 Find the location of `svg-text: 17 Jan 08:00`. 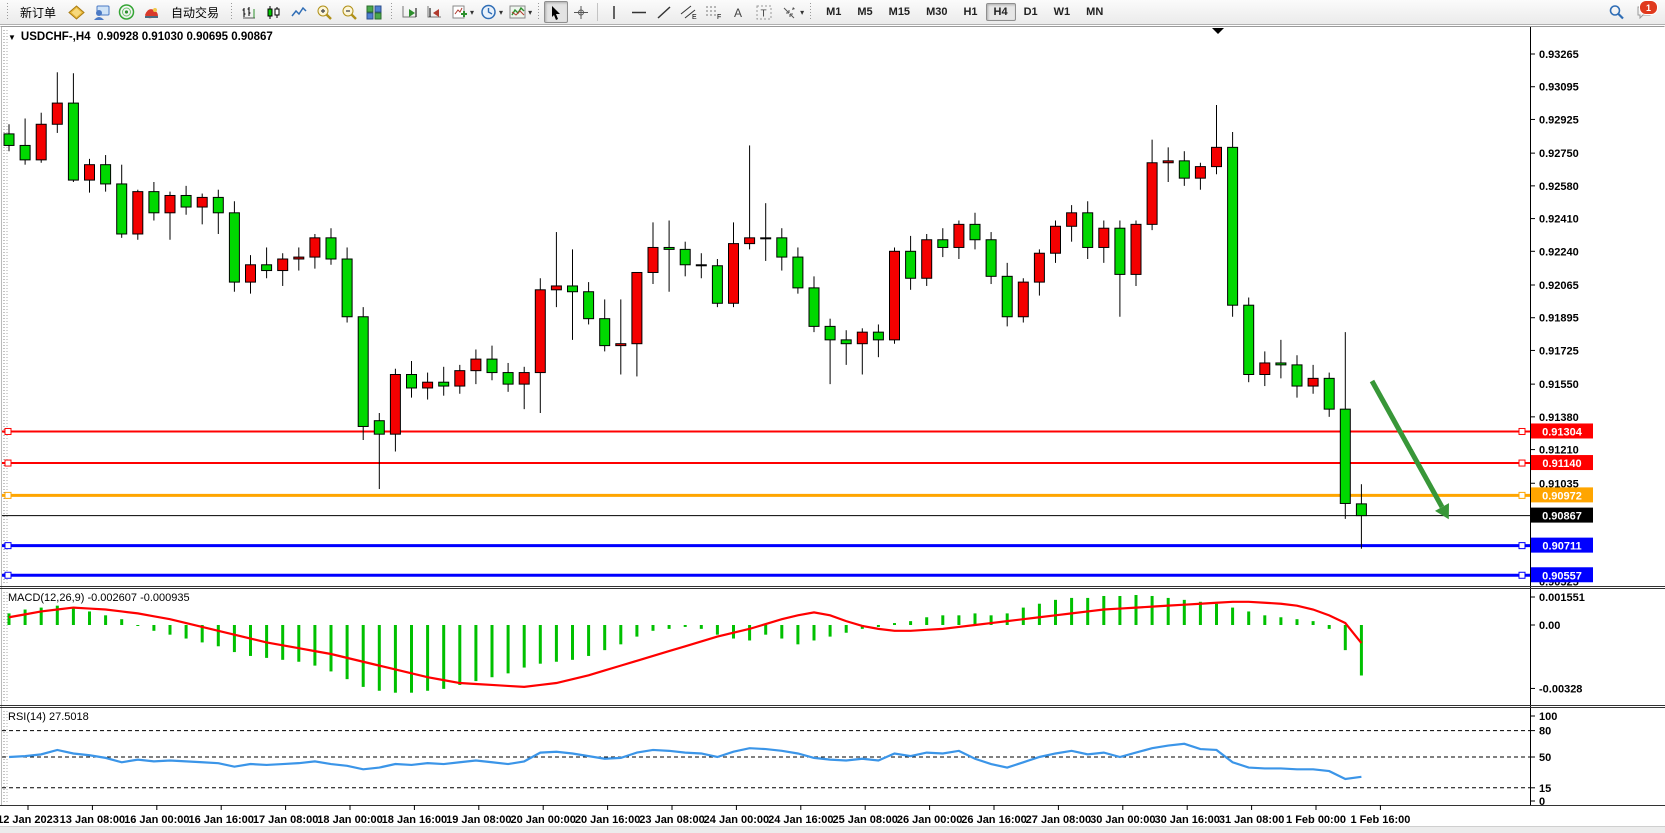

svg-text: 17 Jan 08:00 is located at coordinates (285, 820).